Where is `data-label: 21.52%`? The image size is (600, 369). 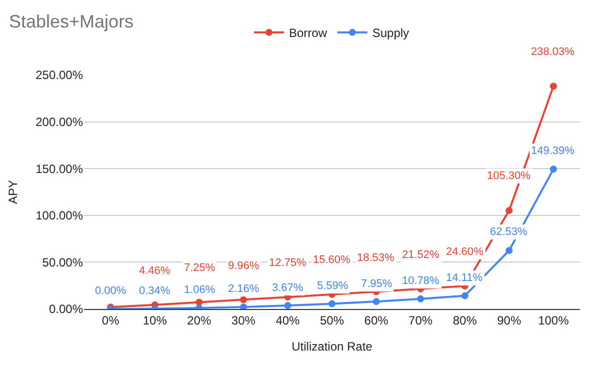 data-label: 21.52% is located at coordinates (421, 255).